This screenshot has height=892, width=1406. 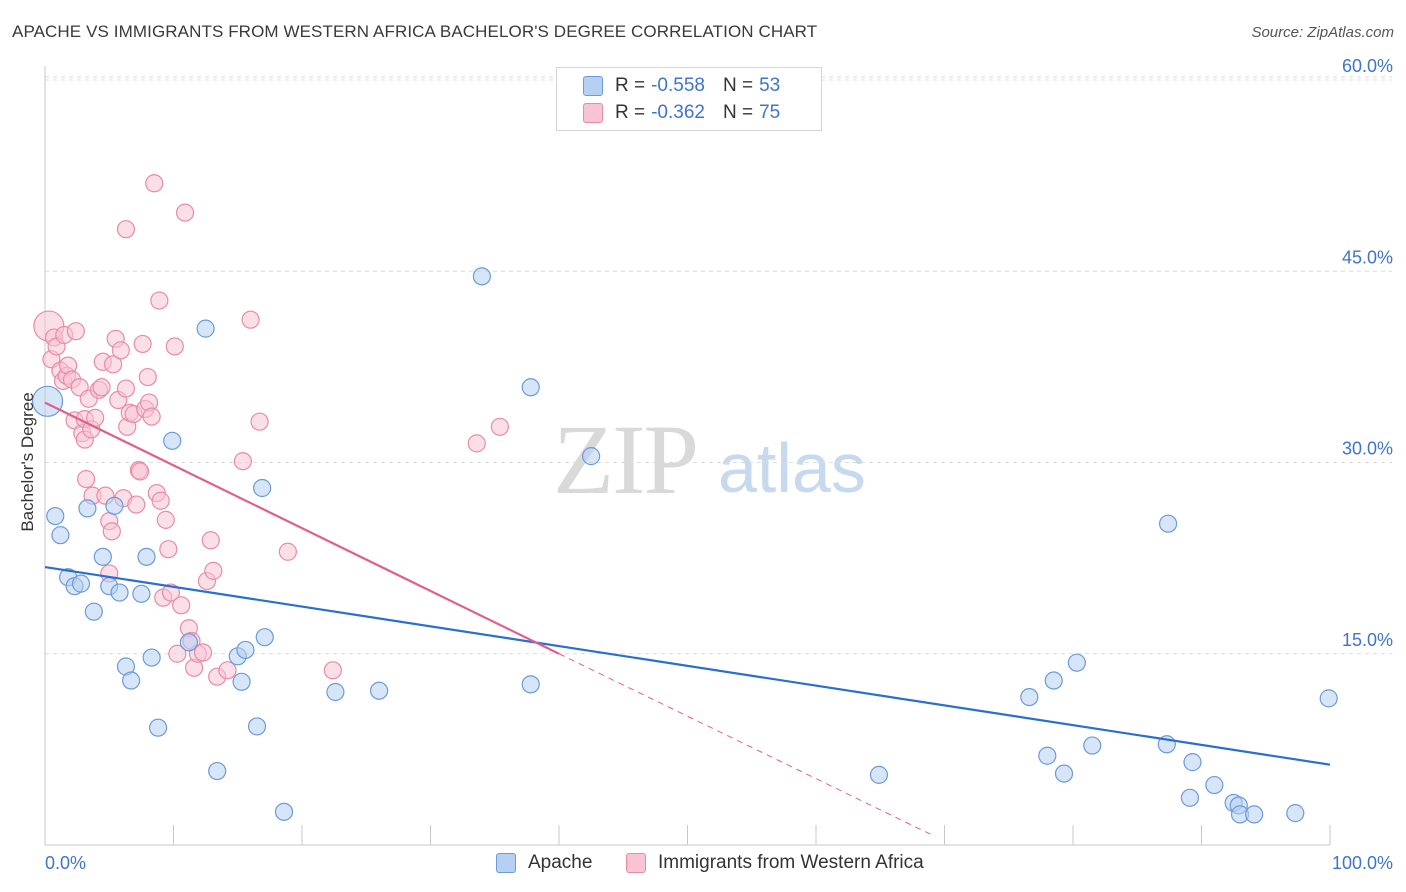 I want to click on western-africa-trend-extension, so click(x=745, y=744).